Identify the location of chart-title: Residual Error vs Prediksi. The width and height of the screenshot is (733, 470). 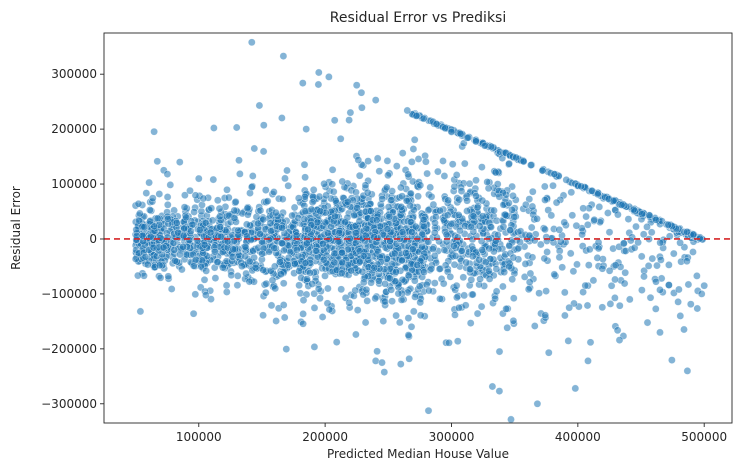
(418, 18).